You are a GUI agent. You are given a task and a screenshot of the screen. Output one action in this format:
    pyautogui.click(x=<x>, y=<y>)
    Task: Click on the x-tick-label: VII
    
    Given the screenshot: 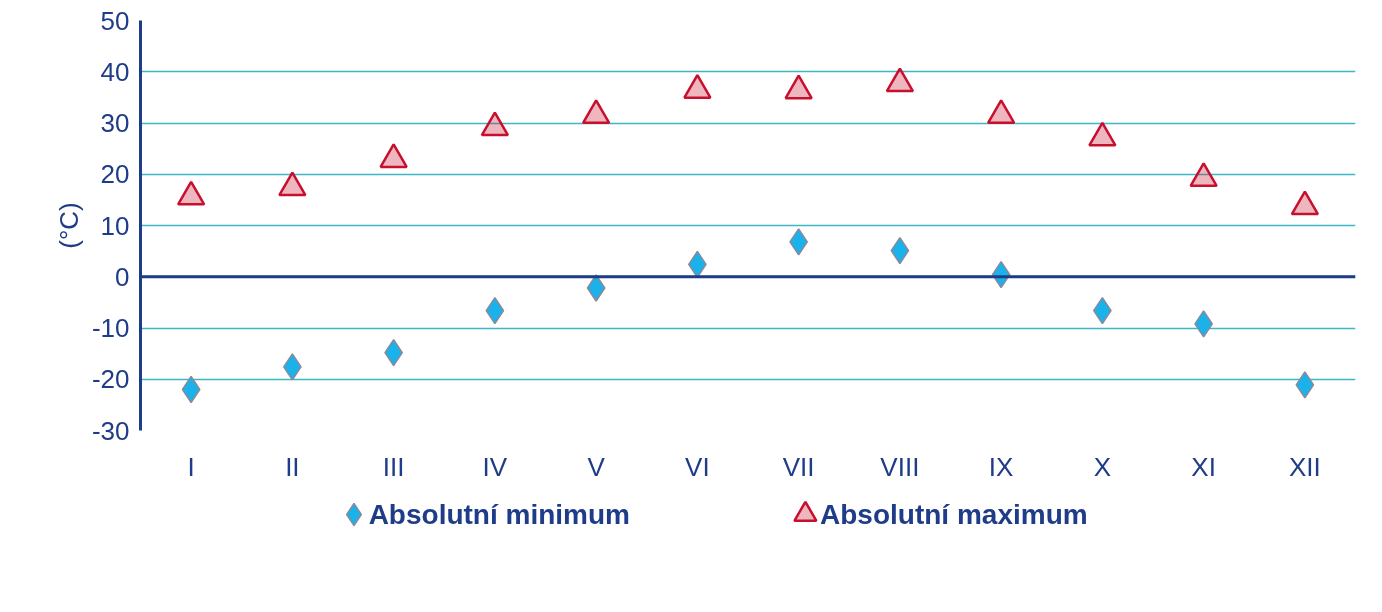 What is the action you would take?
    pyautogui.click(x=798, y=466)
    